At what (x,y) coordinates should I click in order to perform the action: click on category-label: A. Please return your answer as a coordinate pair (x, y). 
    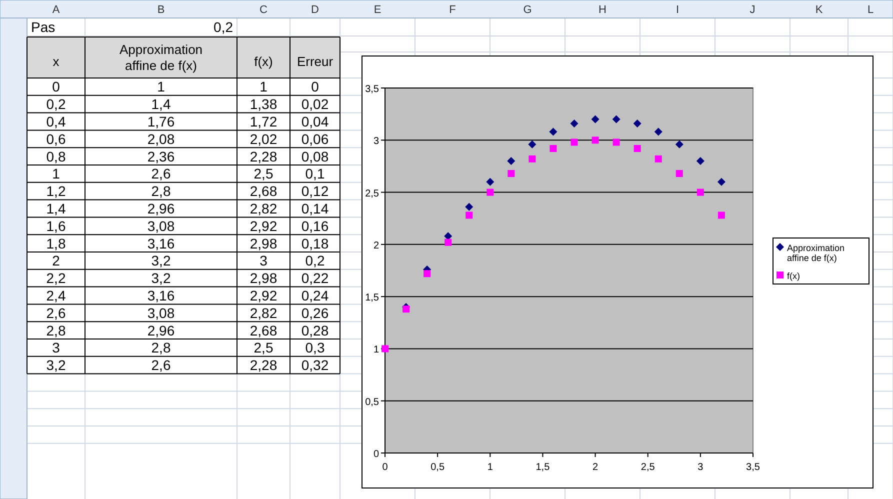
    Looking at the image, I should click on (56, 10).